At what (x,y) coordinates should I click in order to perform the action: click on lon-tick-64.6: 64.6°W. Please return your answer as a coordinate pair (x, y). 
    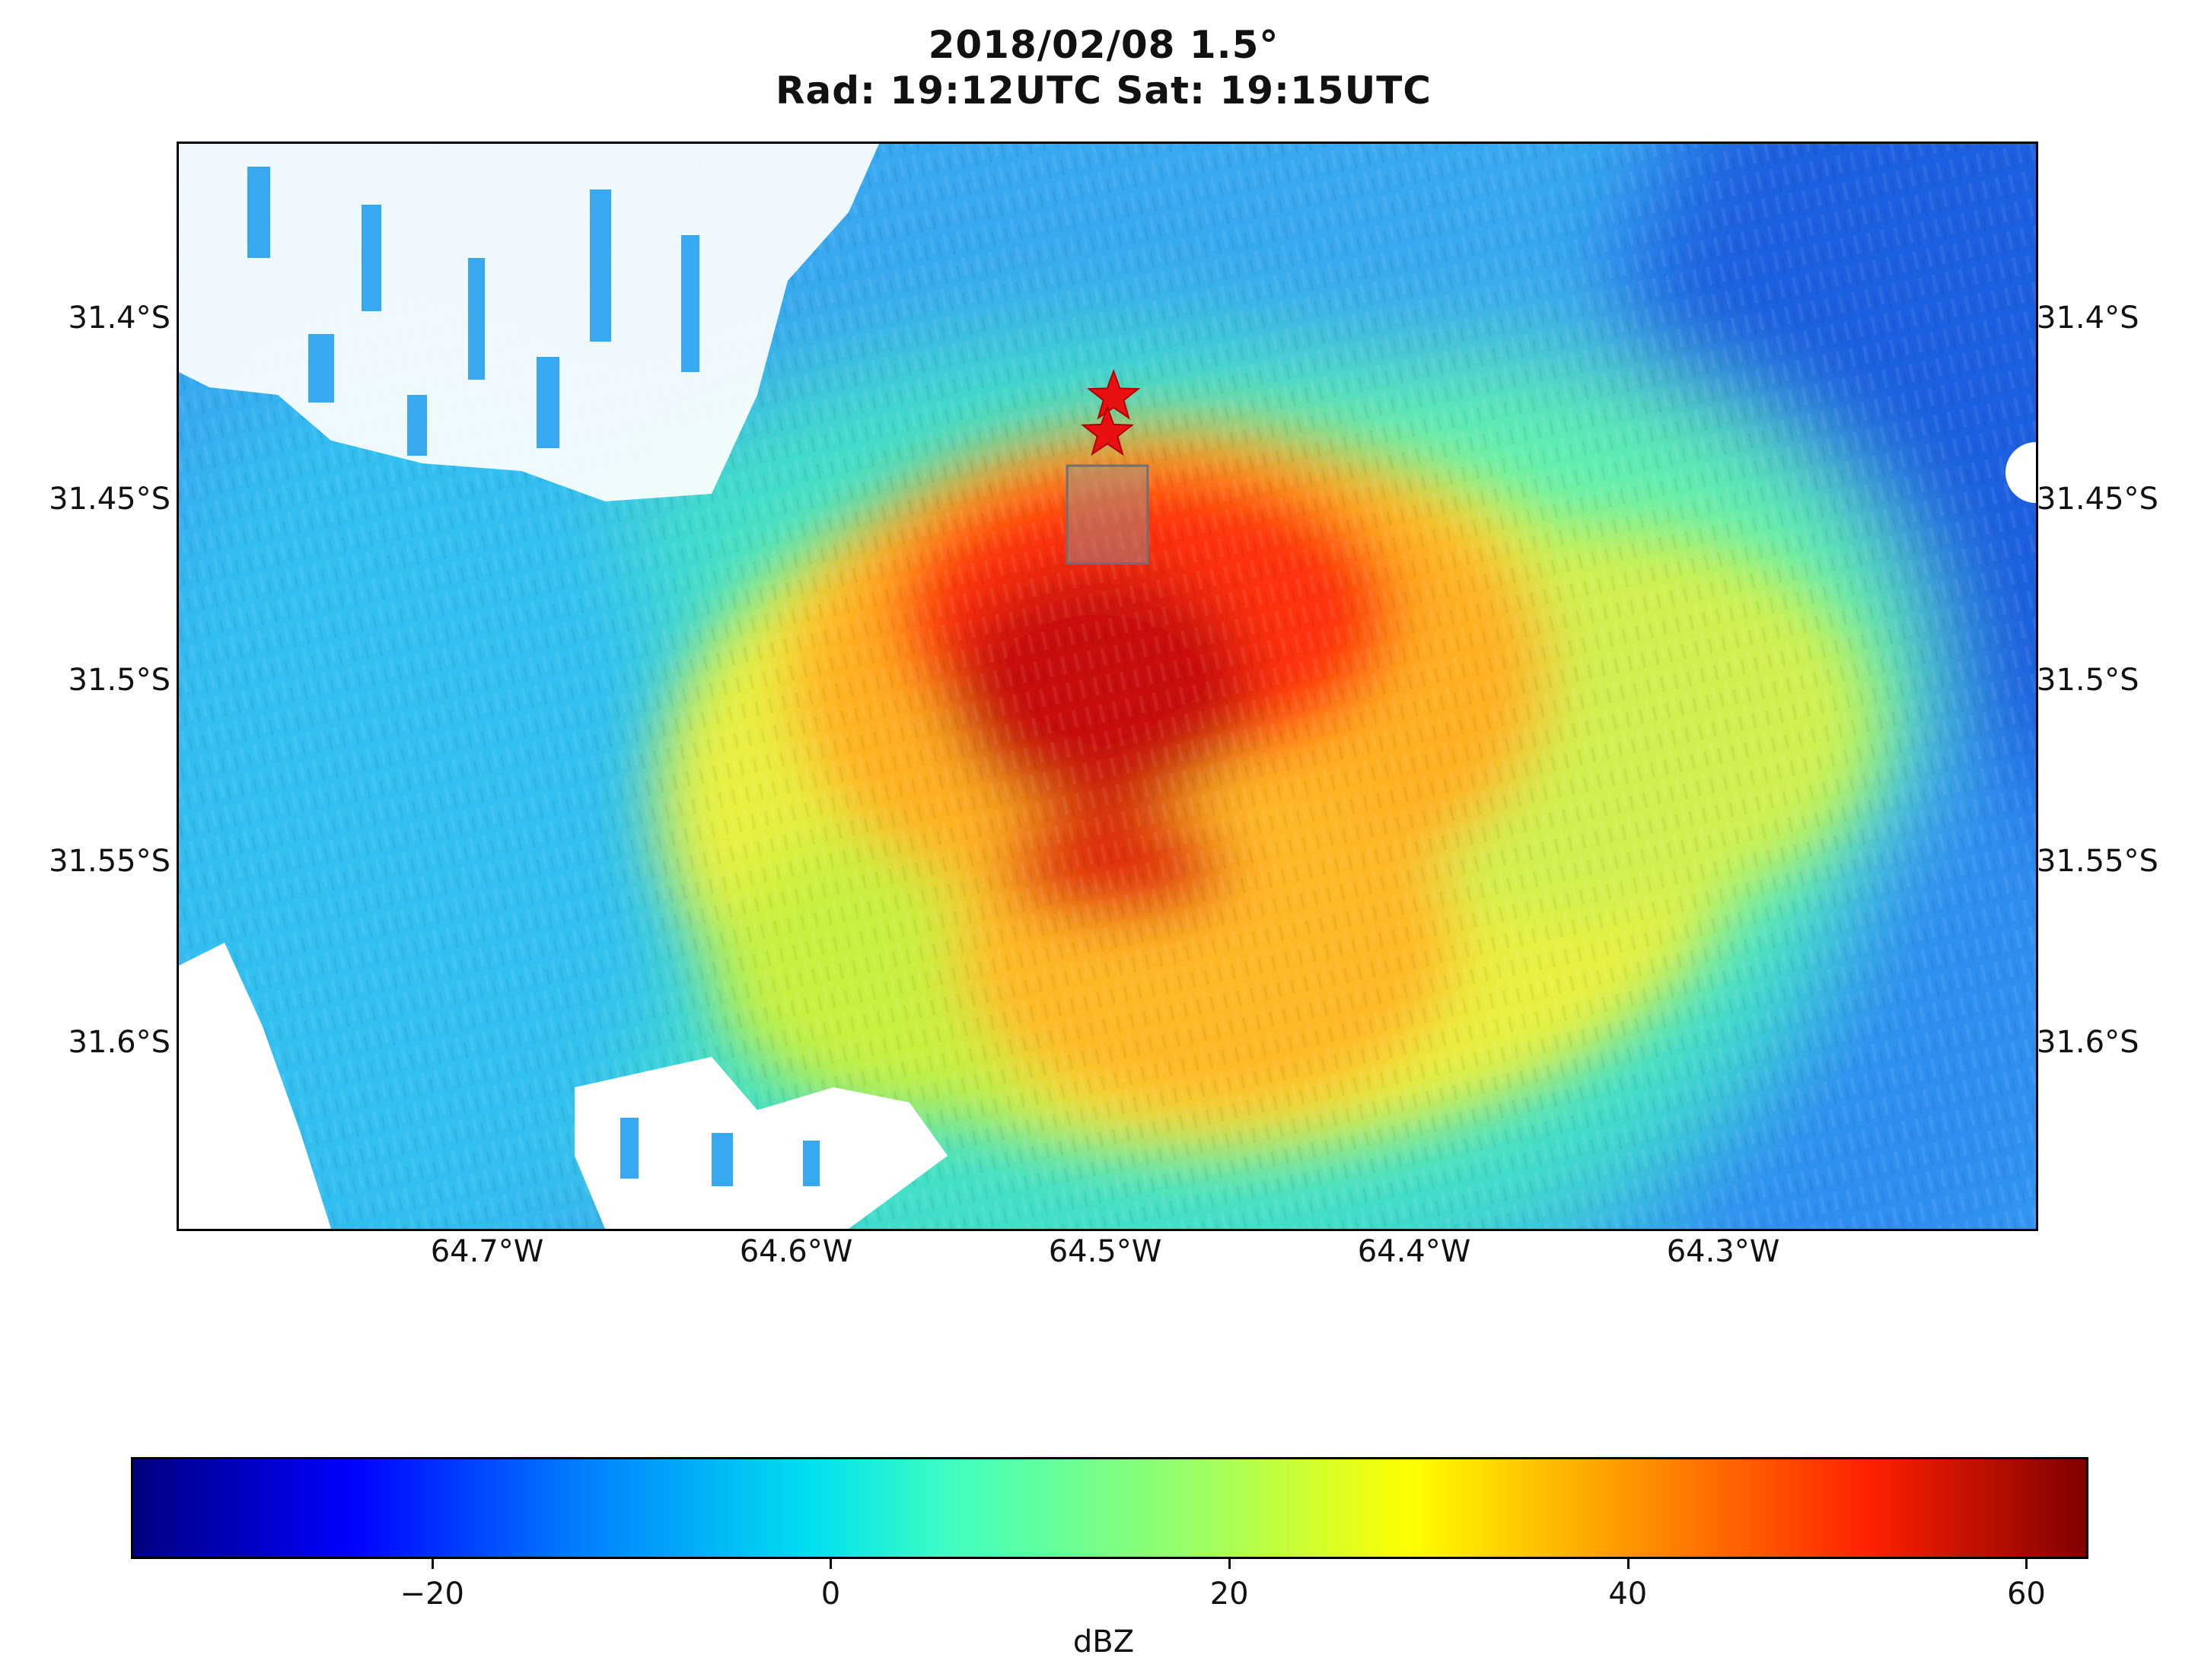
    Looking at the image, I should click on (796, 1251).